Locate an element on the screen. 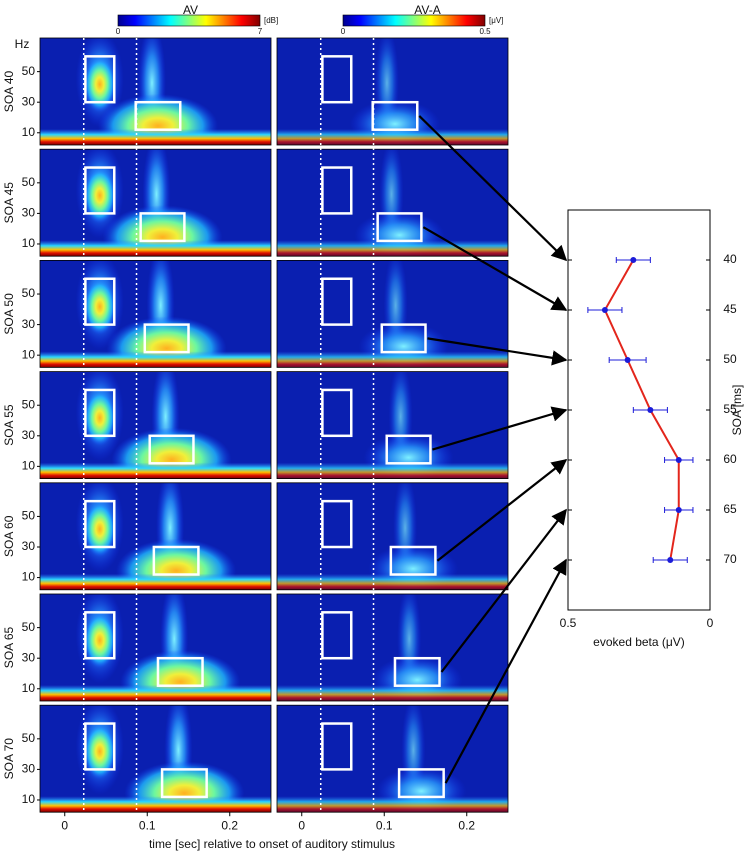 The width and height of the screenshot is (747, 853). y-tick-label: 65 is located at coordinates (730, 509).